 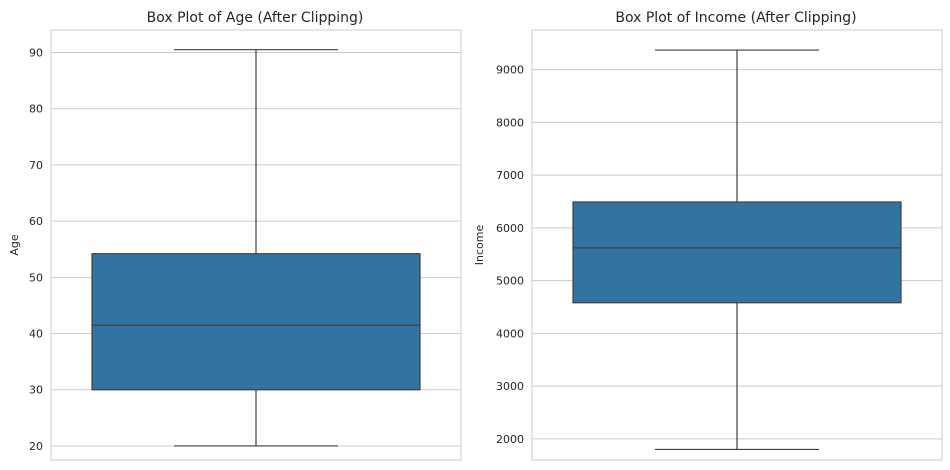 I want to click on y-tick-label: 7000, so click(x=510, y=175).